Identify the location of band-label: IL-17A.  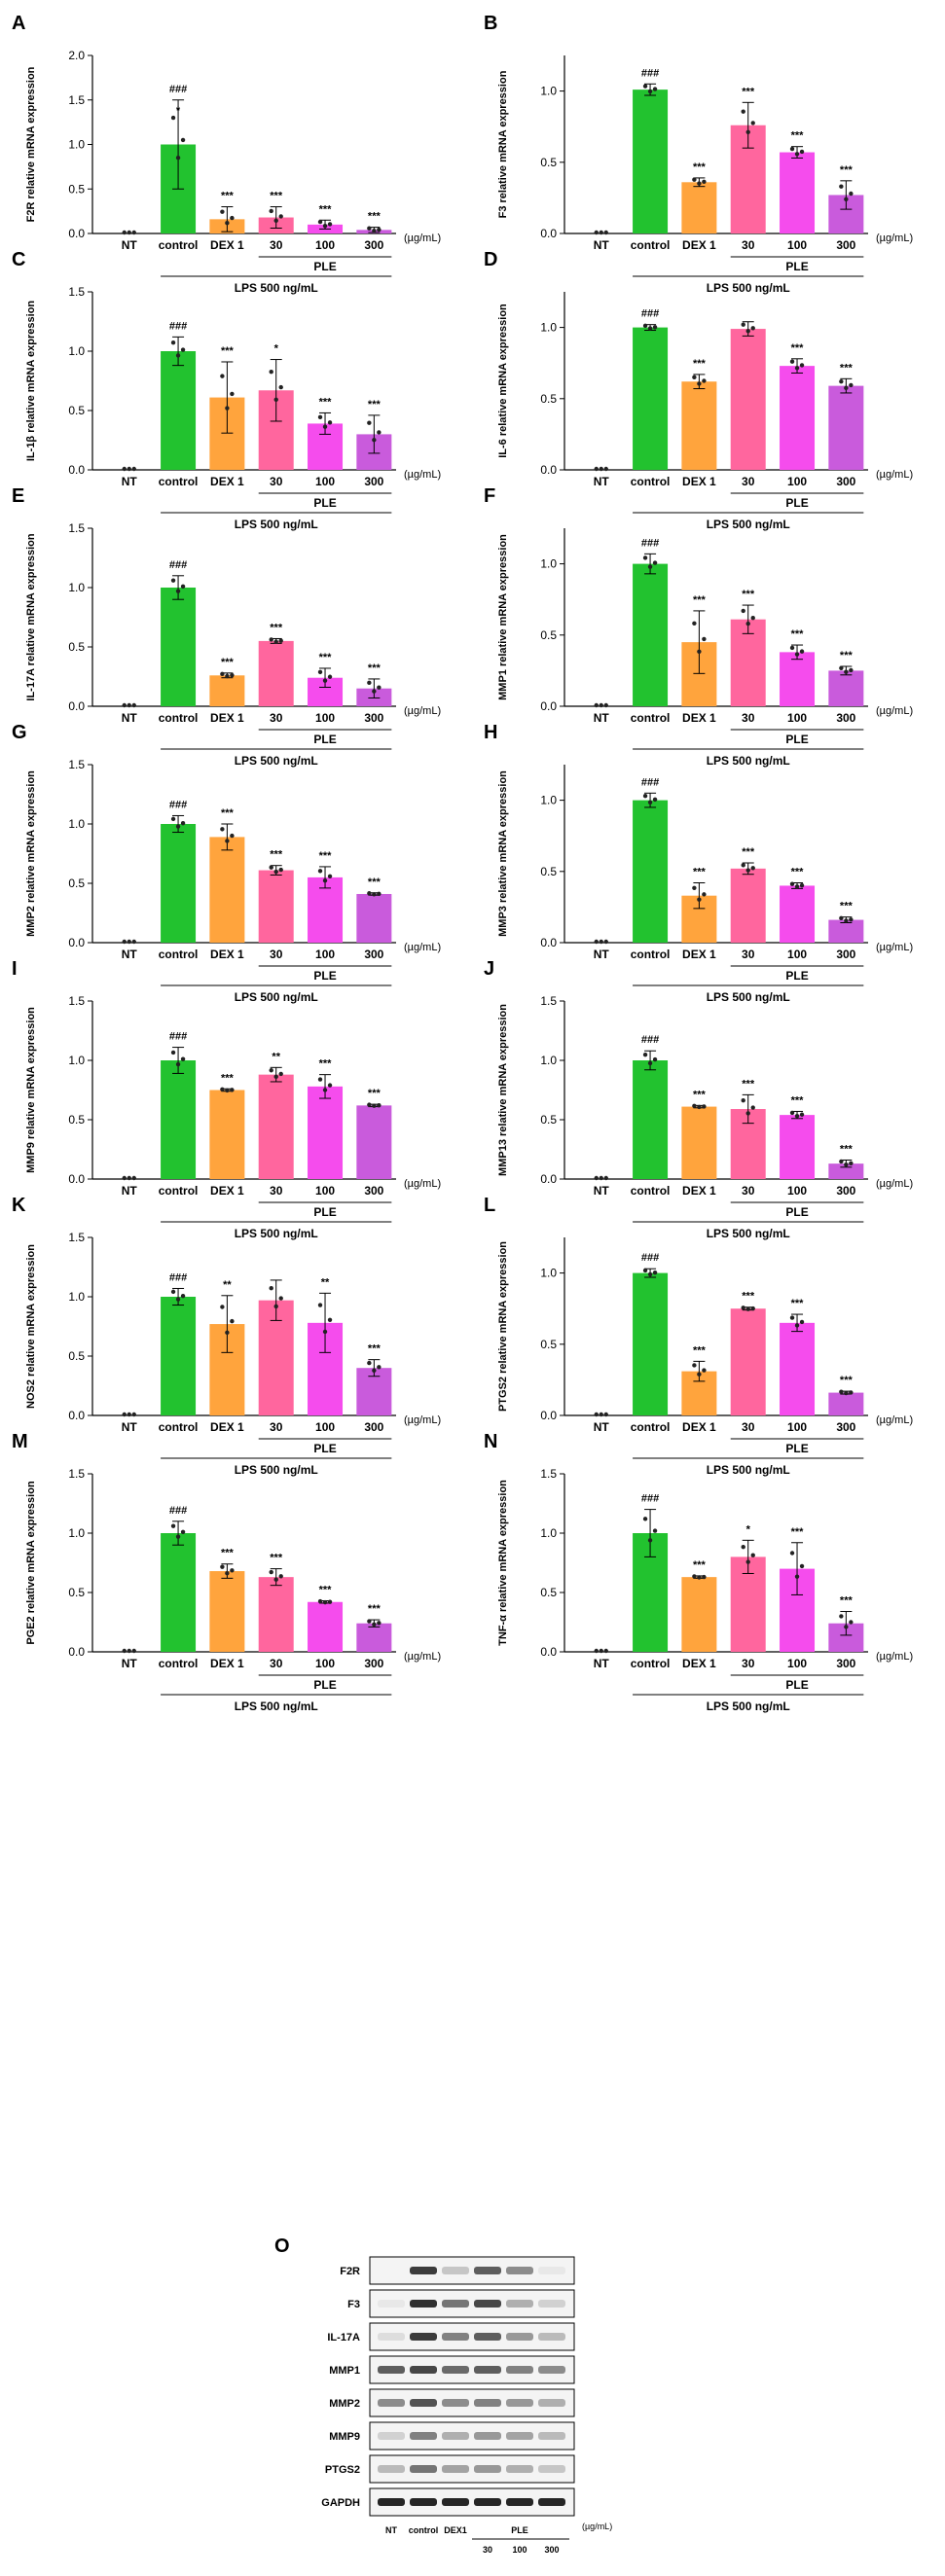
(343, 2337).